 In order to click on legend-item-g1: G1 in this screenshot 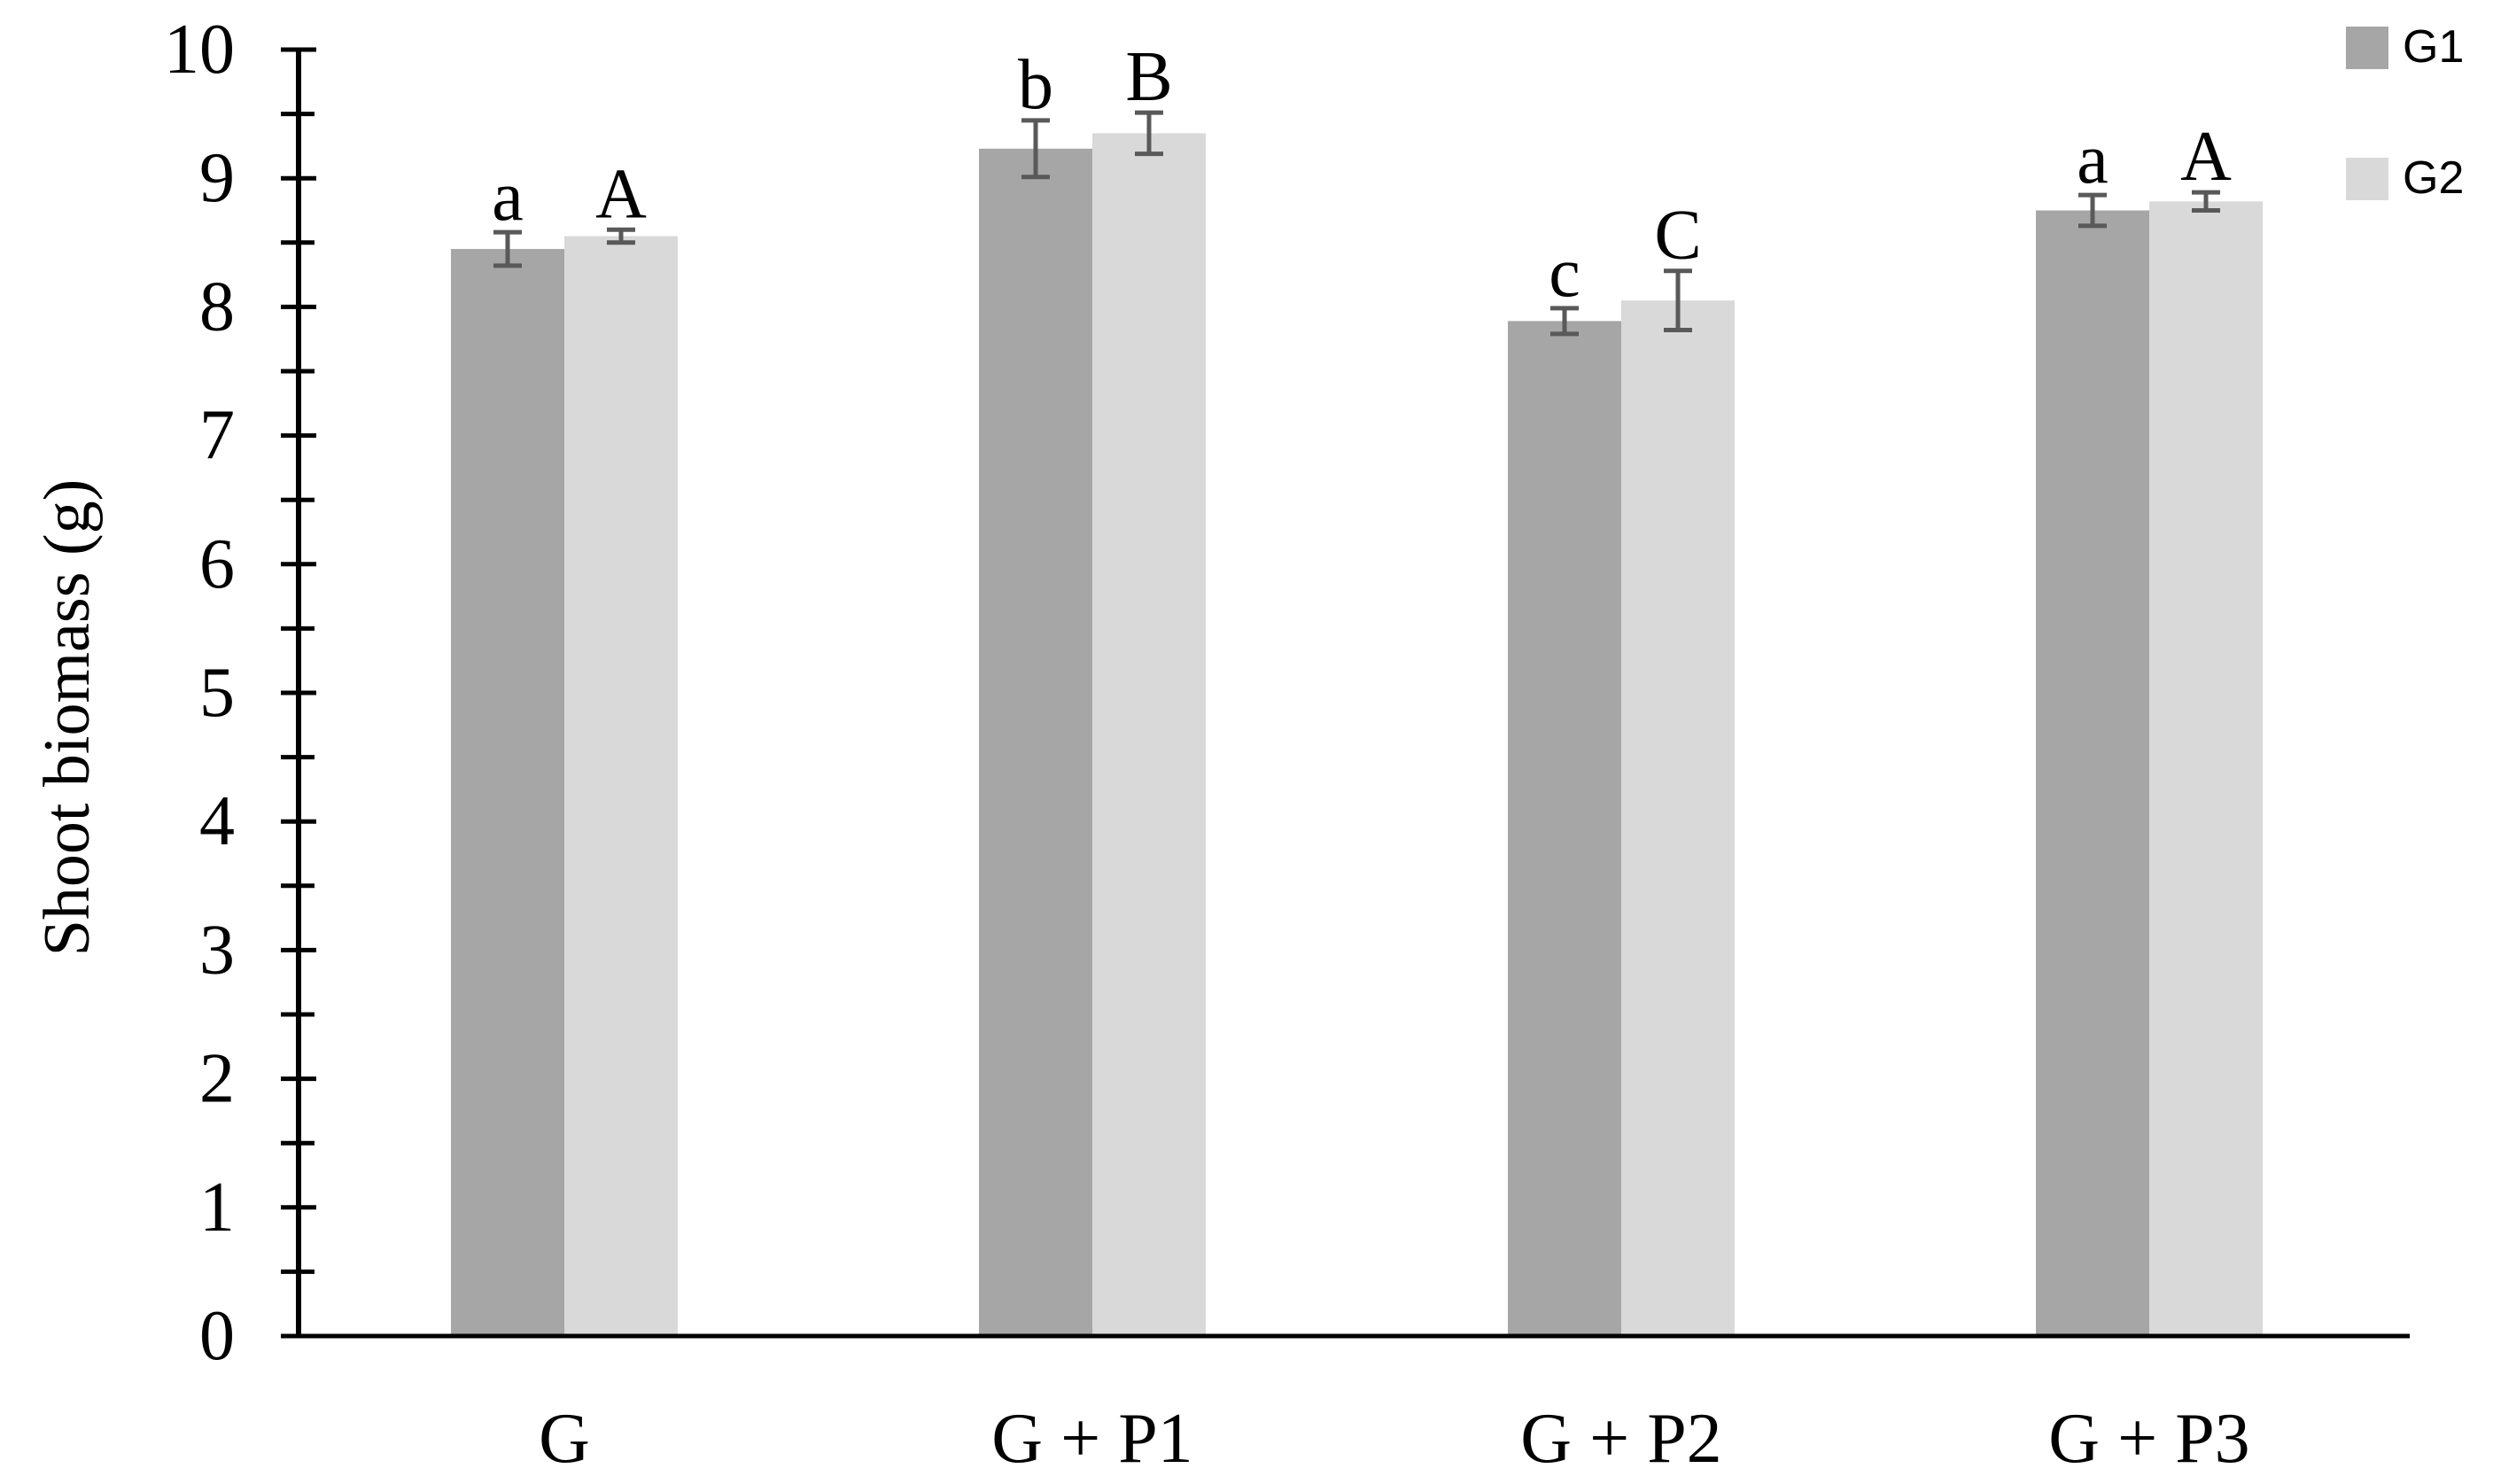, I will do `click(2405, 47)`.